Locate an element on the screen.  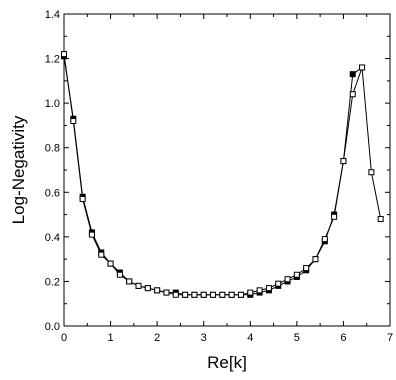
y-tick-label: 1.4 is located at coordinates (52, 15).